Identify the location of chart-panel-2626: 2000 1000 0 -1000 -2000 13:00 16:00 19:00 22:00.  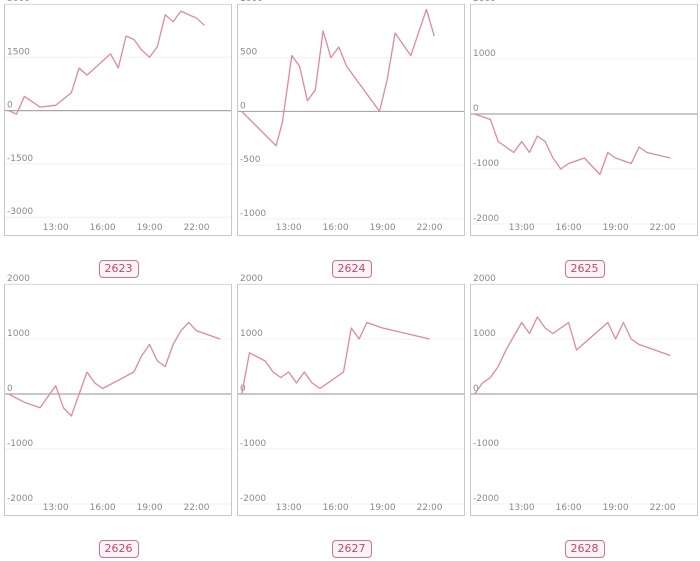
(118, 395).